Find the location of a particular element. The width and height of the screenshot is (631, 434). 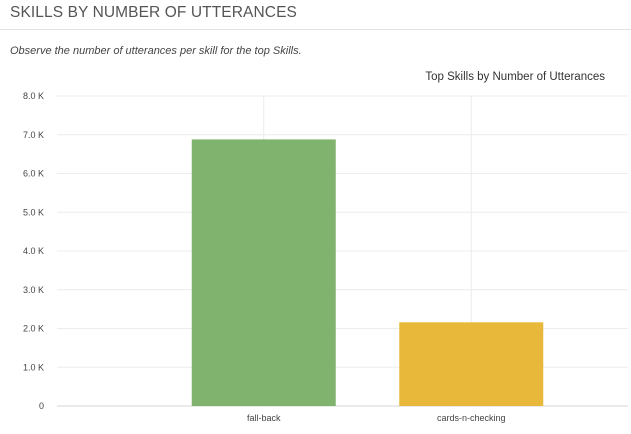

chart-title: Top Skills by Number of Utterances is located at coordinates (515, 77).